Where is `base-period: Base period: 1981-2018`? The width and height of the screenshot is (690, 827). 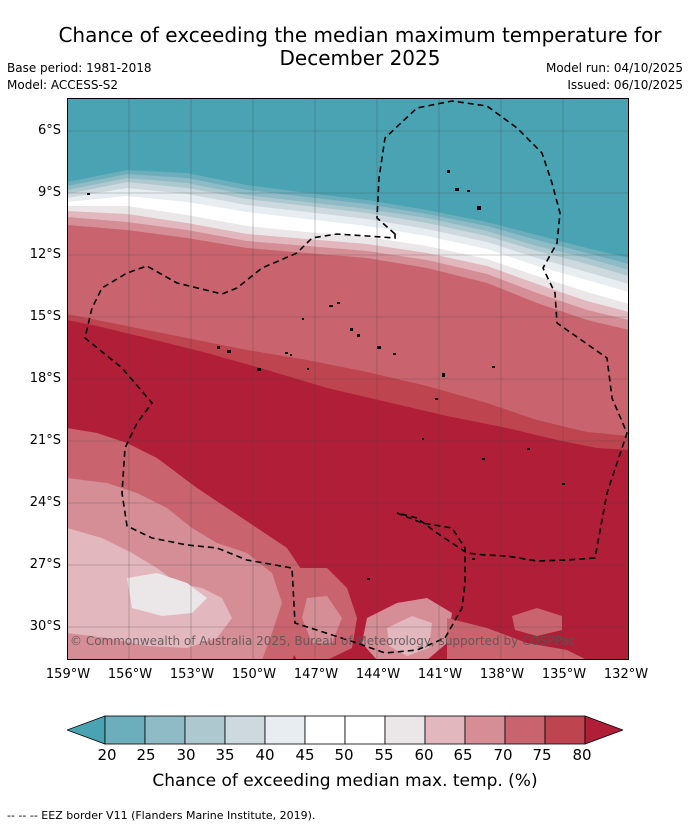
base-period: Base period: 1981-2018 is located at coordinates (79, 68).